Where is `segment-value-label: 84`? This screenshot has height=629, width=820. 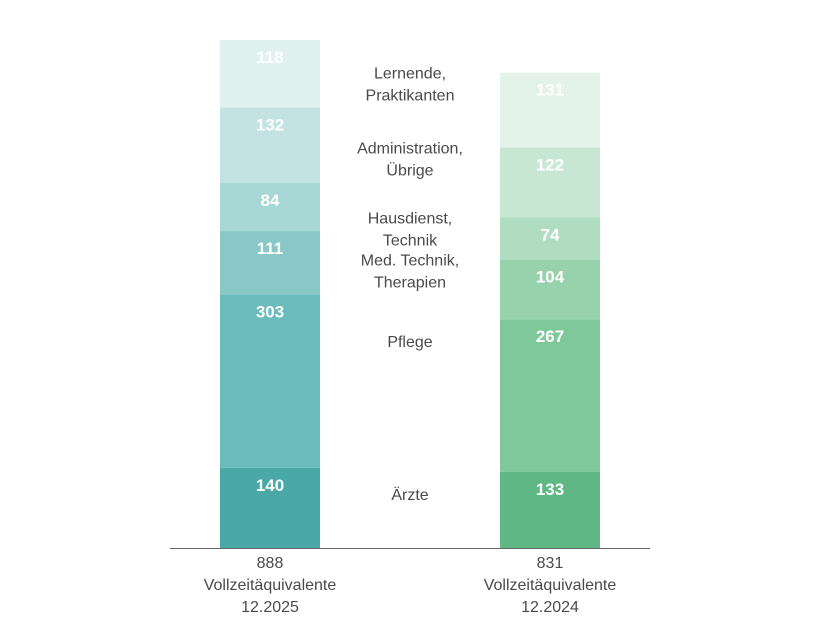 segment-value-label: 84 is located at coordinates (270, 200).